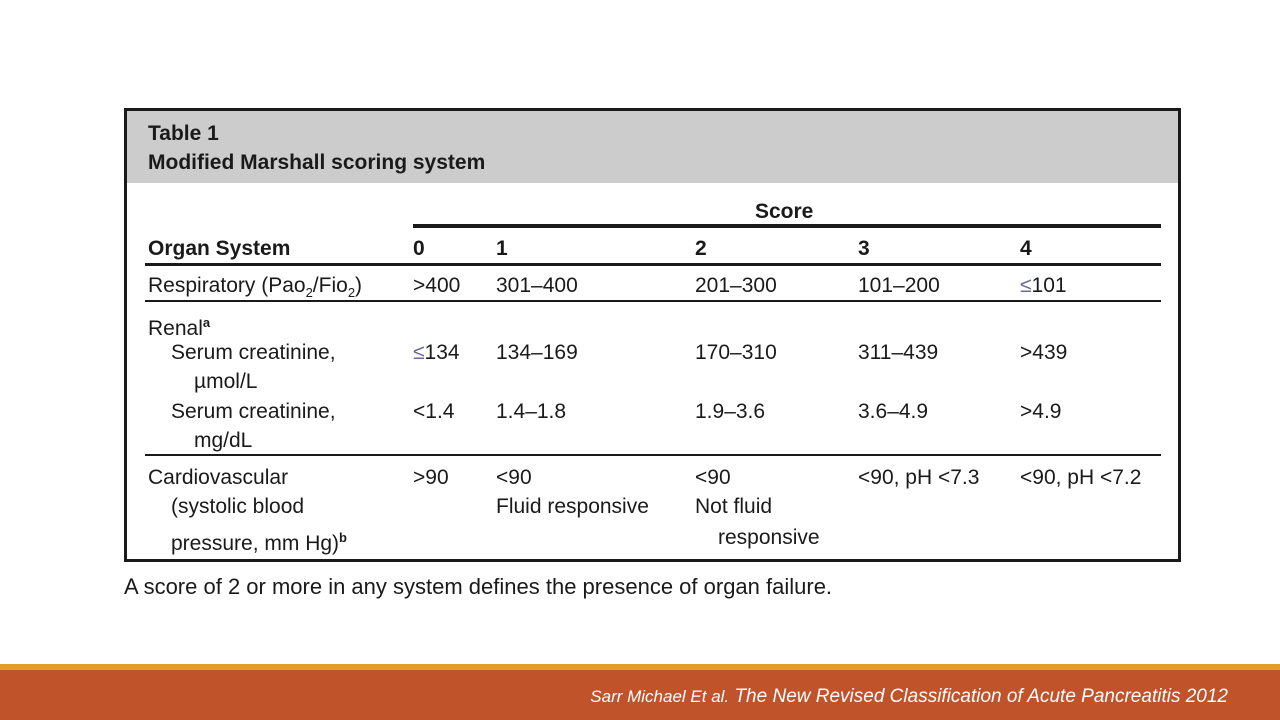 This screenshot has width=1280, height=720. I want to click on creatinine-mgdl-score-3: 3.6–4.9, so click(893, 411).